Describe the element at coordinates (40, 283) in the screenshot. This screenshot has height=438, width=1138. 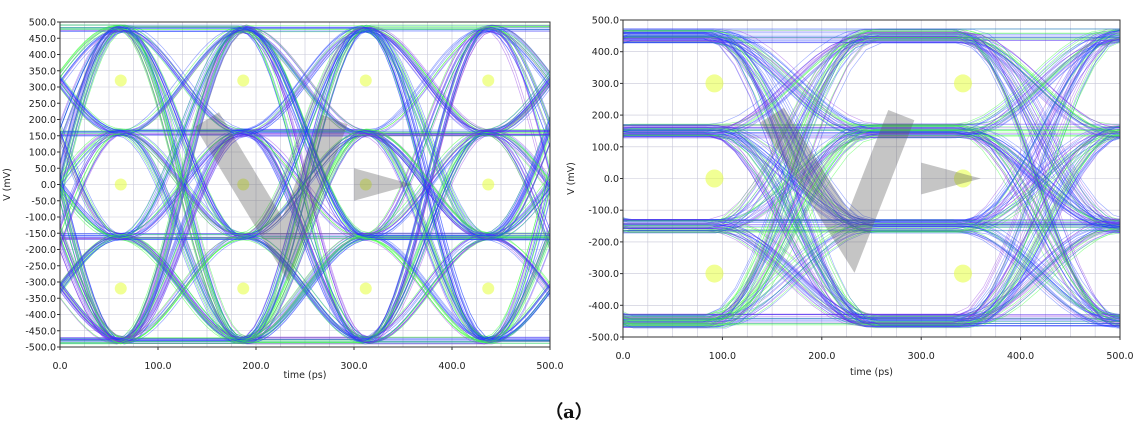
I see `y-tick-label: -300.0` at that location.